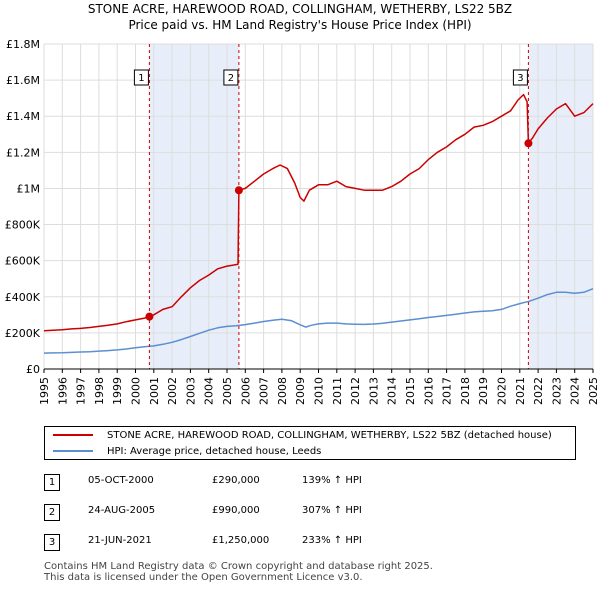 The height and width of the screenshot is (590, 600). I want to click on y-tick-label: £1.6M, so click(23, 80).